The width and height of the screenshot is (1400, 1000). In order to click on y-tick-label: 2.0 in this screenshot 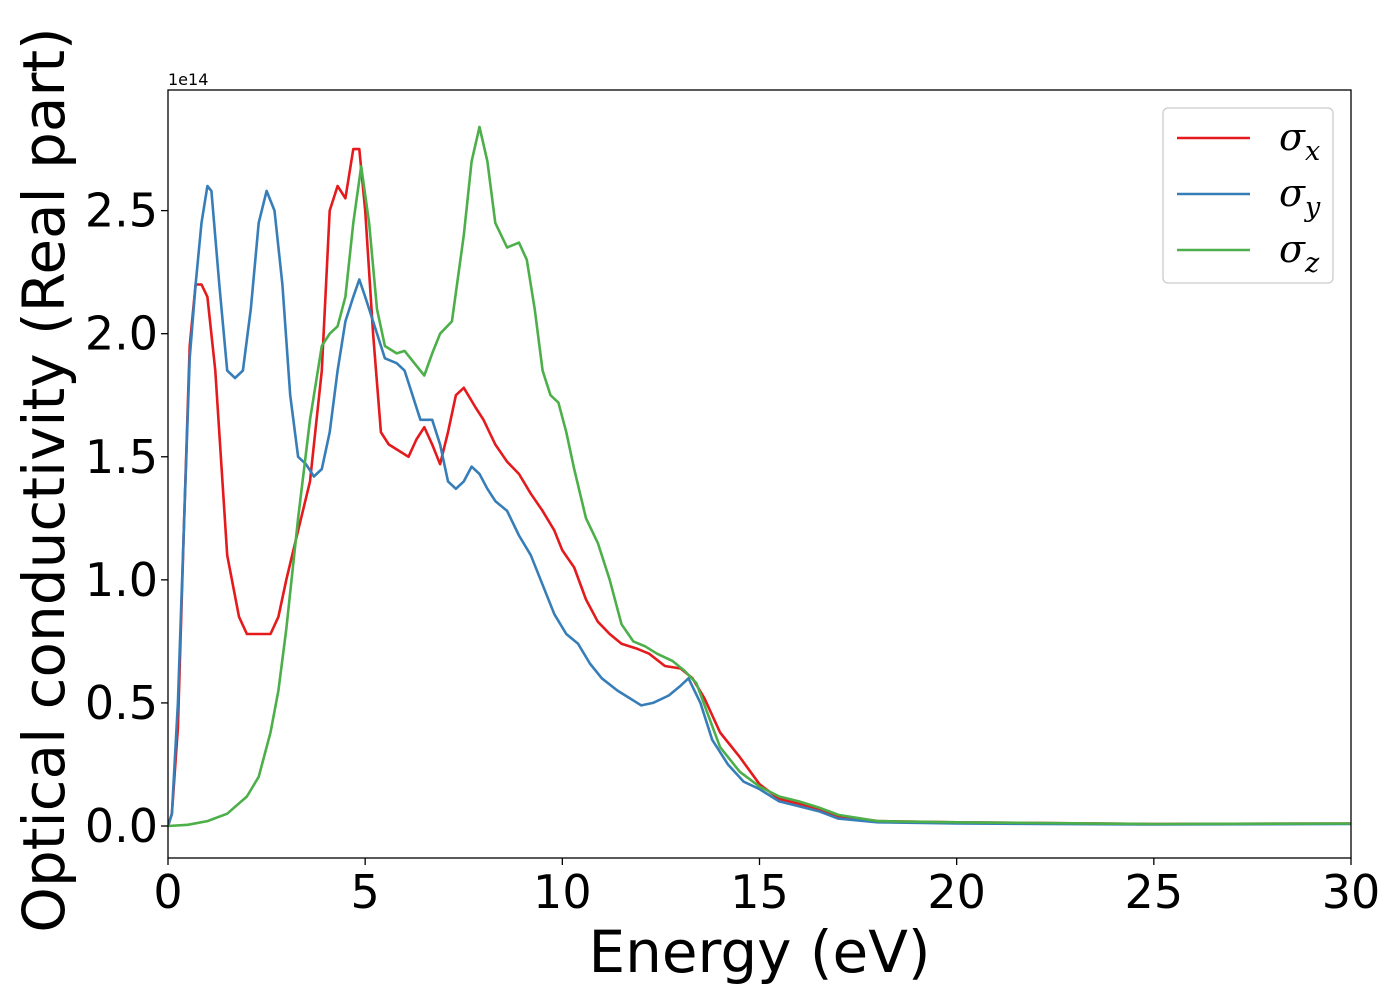, I will do `click(121, 334)`.